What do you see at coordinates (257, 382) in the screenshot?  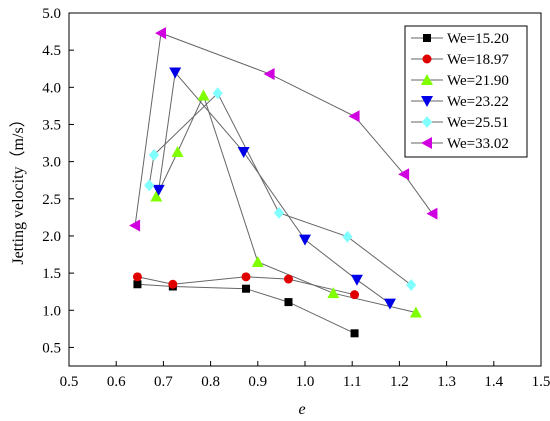 I see `x-tick-label: 0.9` at bounding box center [257, 382].